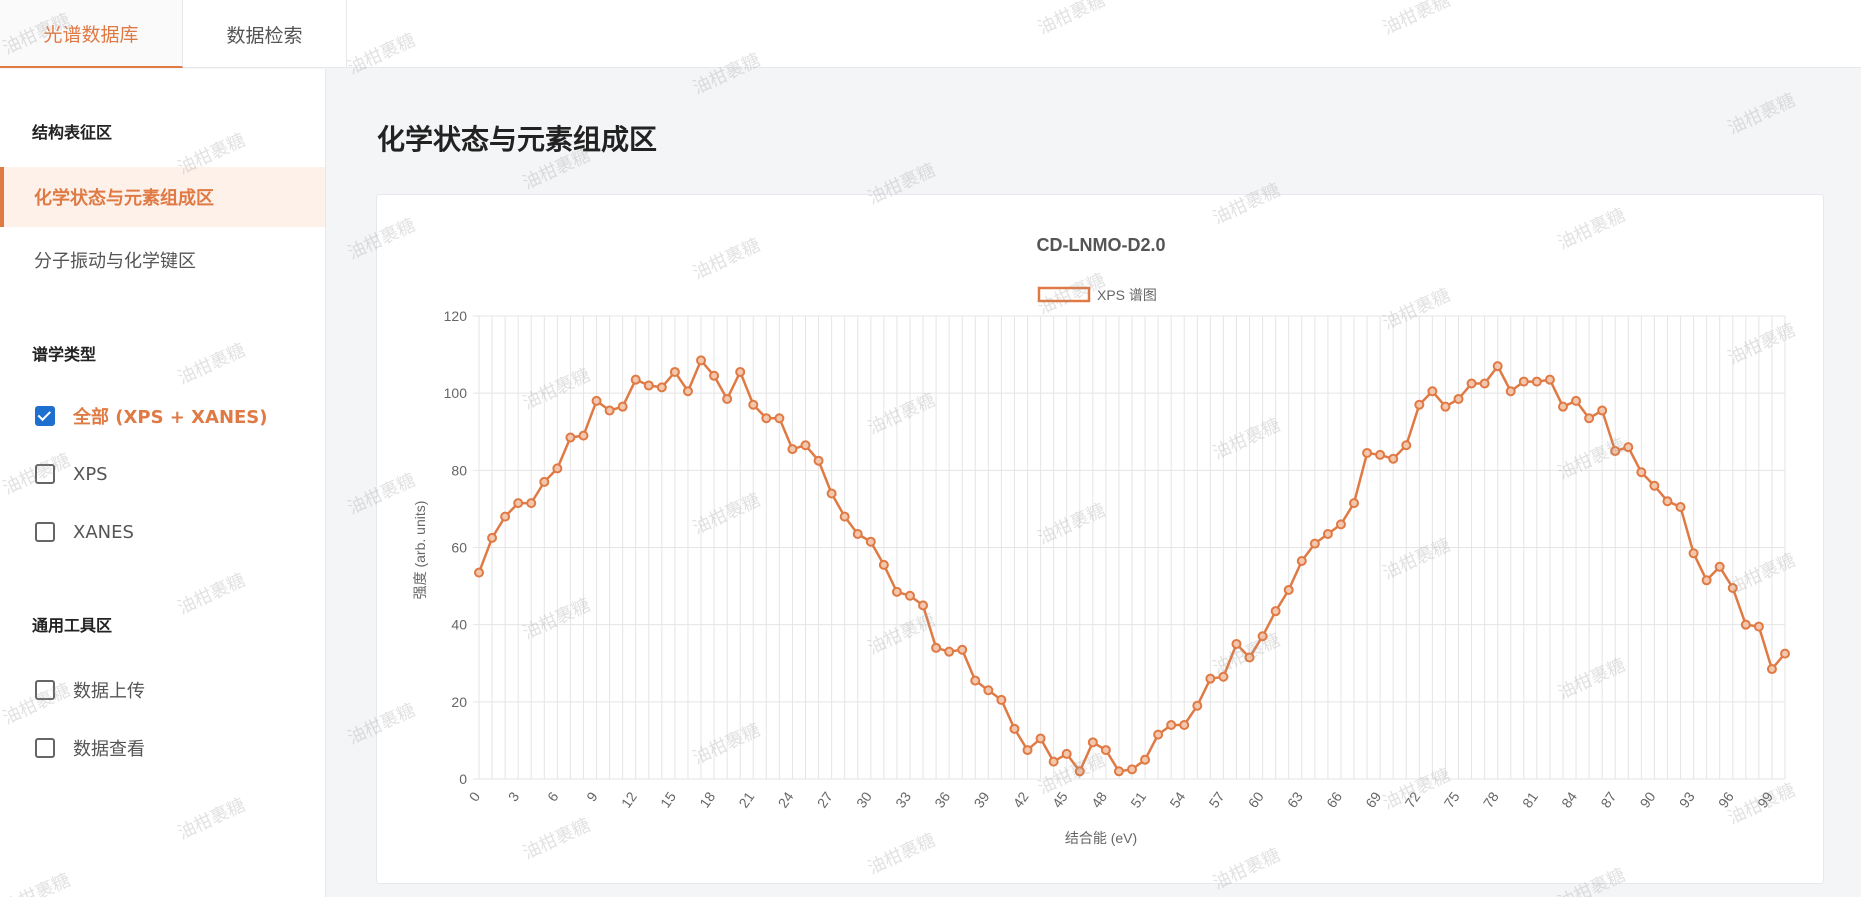 Image resolution: width=1861 pixels, height=897 pixels. Describe the element at coordinates (1127, 295) in the screenshot. I see `legend-label: XPS 谱图` at that location.